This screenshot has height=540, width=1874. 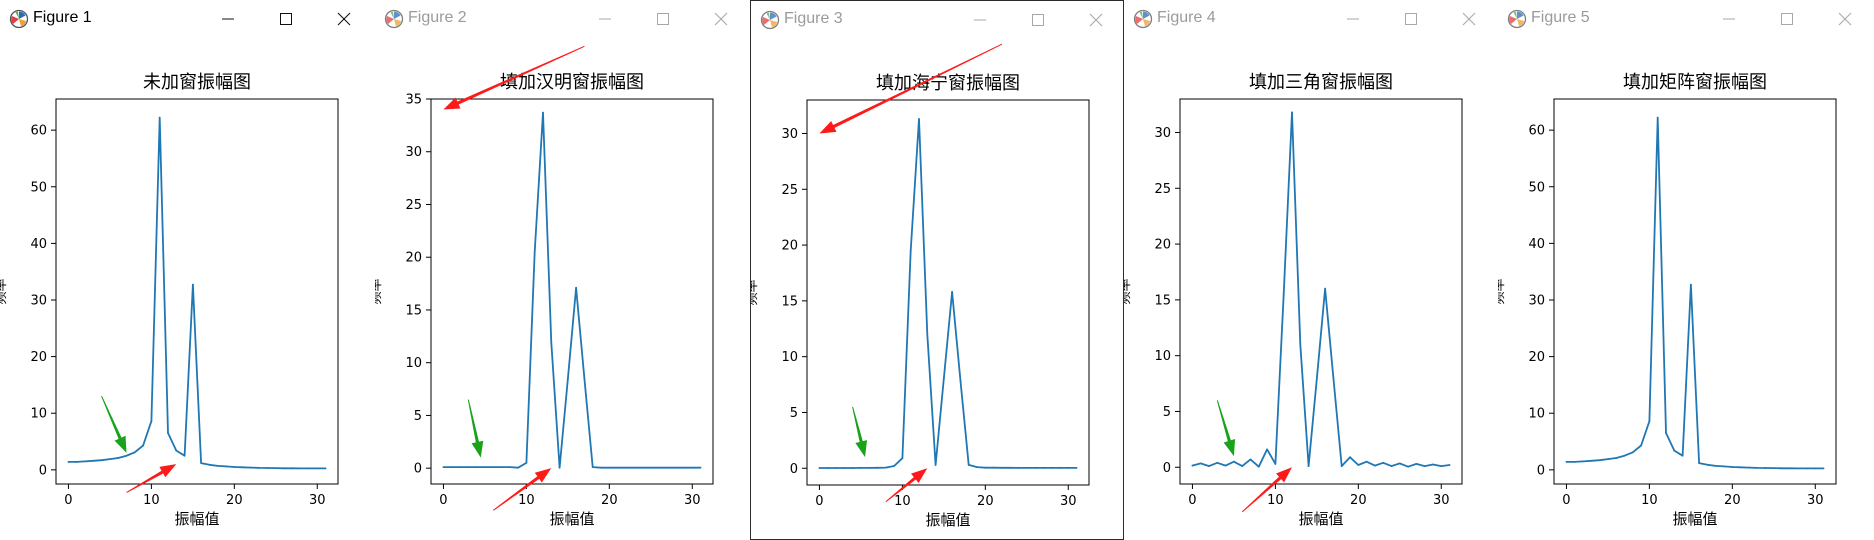 I want to click on maximize-icon-box, so click(x=663, y=19).